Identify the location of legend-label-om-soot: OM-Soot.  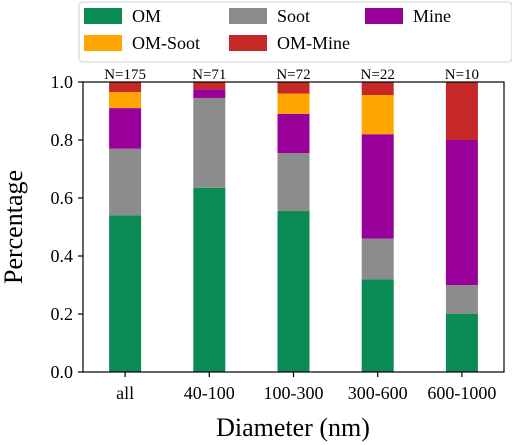
(166, 43).